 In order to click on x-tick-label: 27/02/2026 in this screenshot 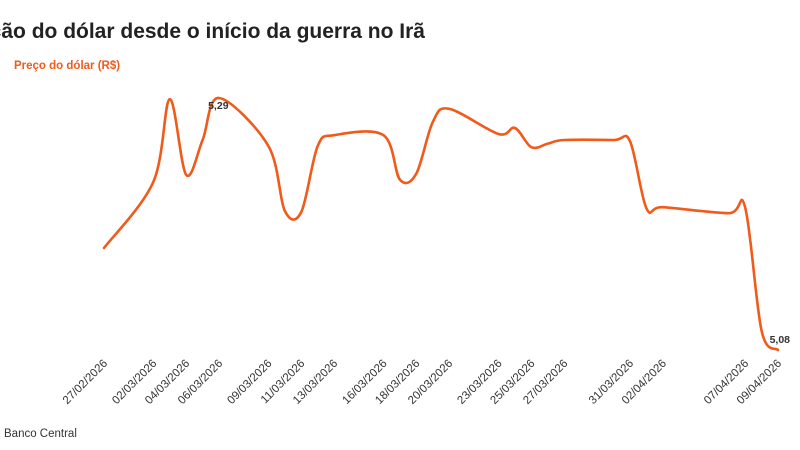, I will do `click(85, 382)`.